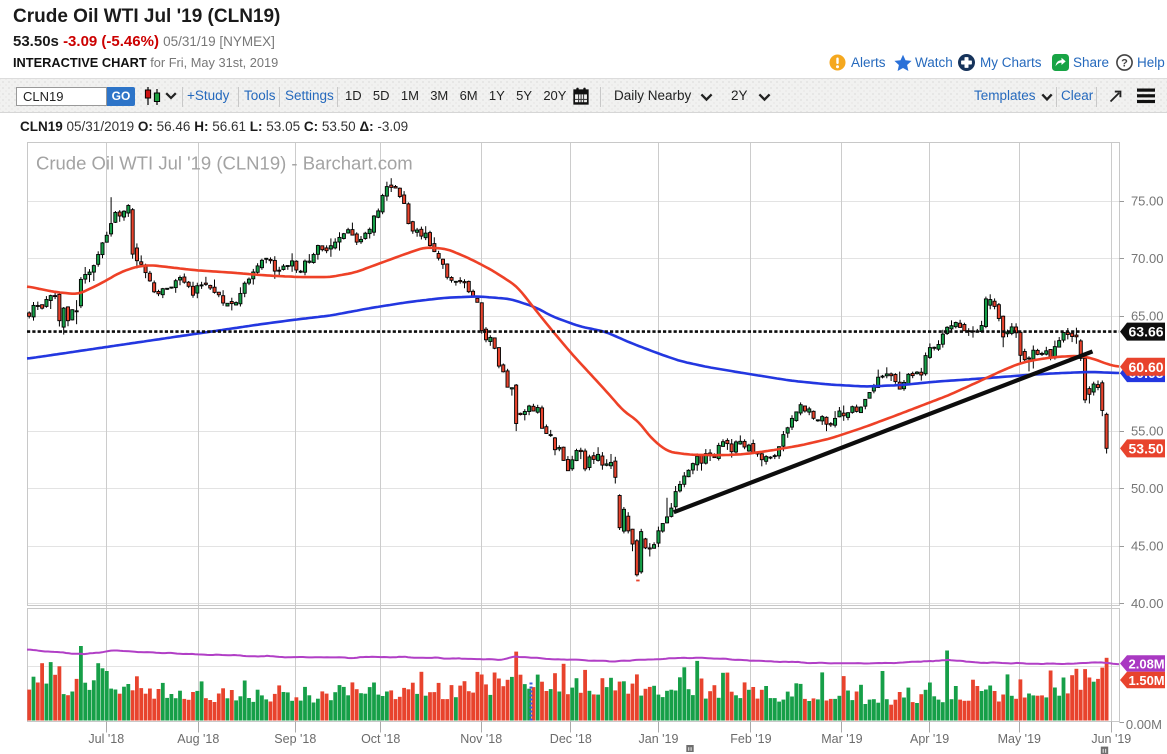 The height and width of the screenshot is (754, 1167). Describe the element at coordinates (106, 739) in the screenshot. I see `svg-text: Jul '18` at that location.